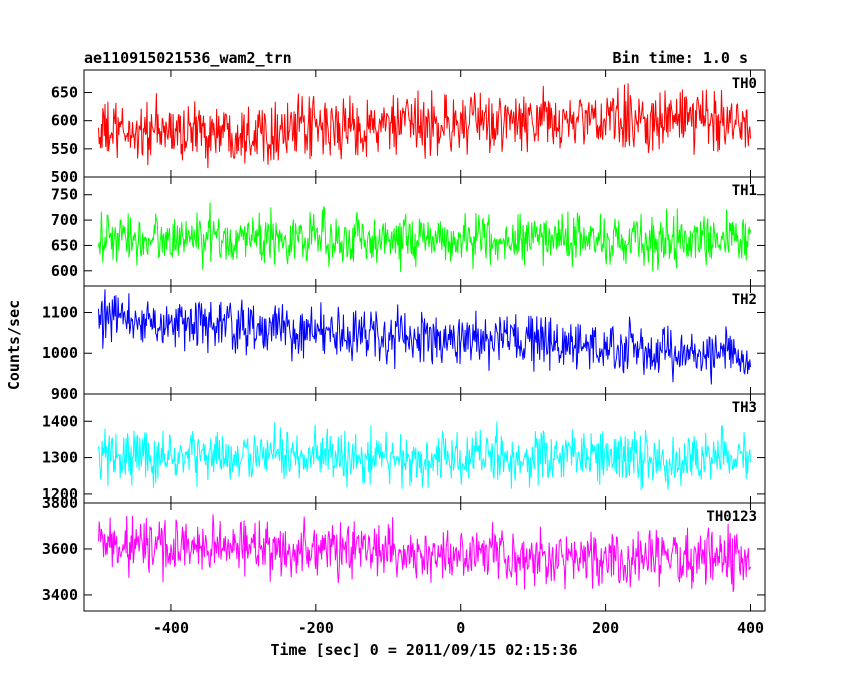  What do you see at coordinates (171, 628) in the screenshot?
I see `x-tick-label: -400` at bounding box center [171, 628].